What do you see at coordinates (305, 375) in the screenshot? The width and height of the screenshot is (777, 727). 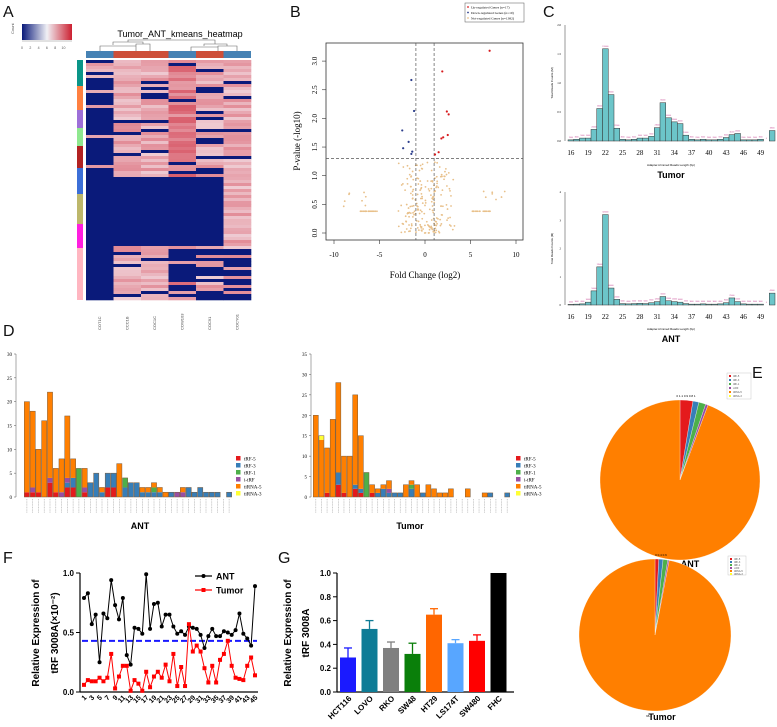 I see `y-tick-label: 30` at bounding box center [305, 375].